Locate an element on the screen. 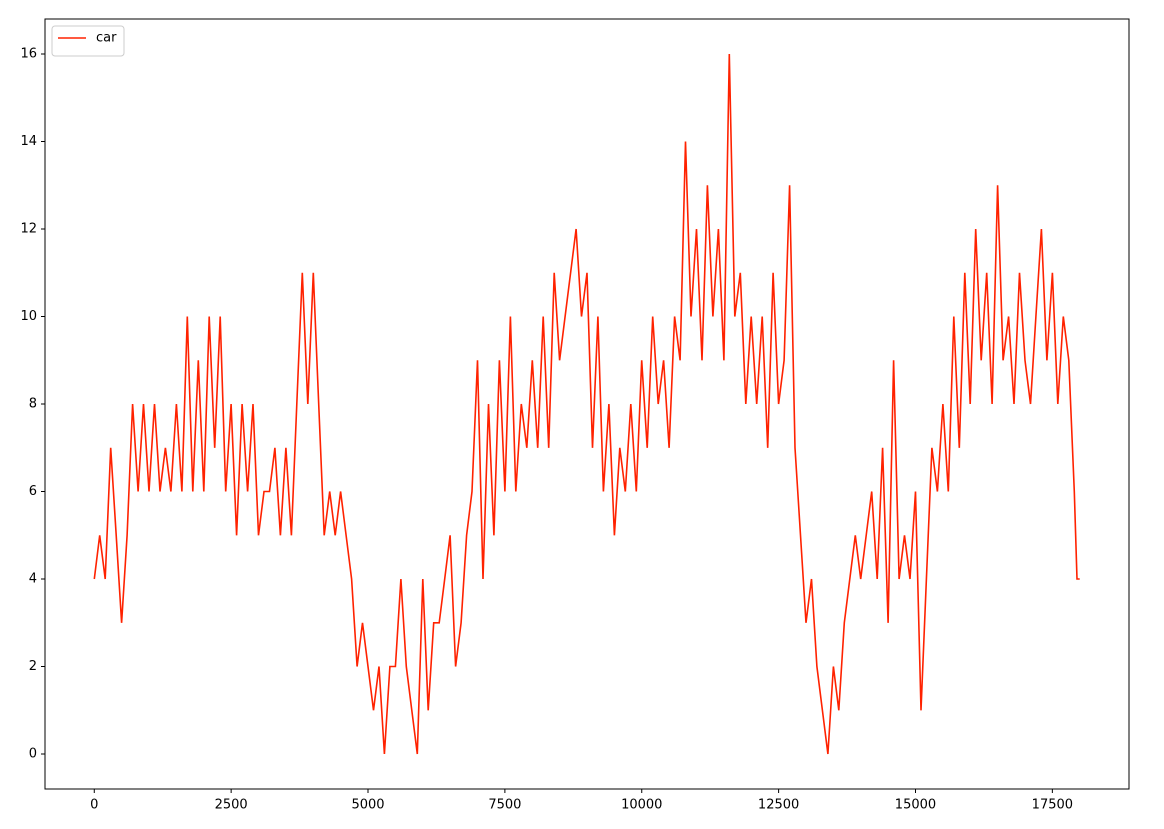  x-tick-label: 12500 is located at coordinates (778, 805).